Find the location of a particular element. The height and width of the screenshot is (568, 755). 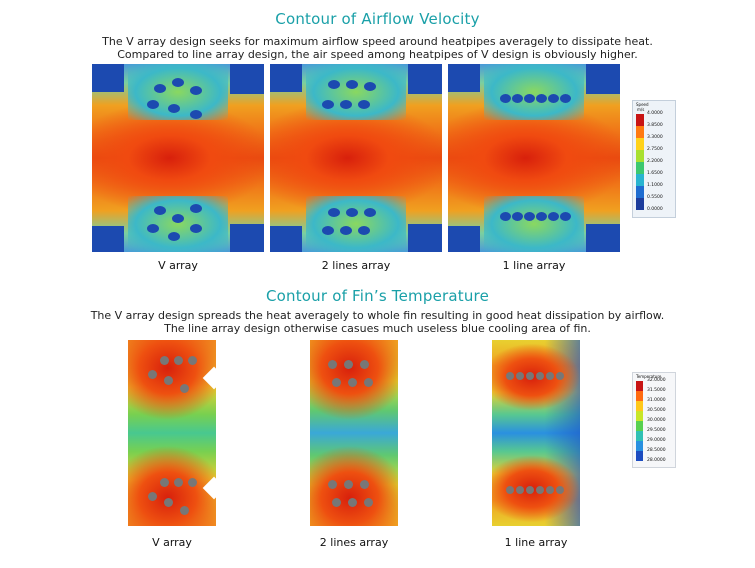

temperature-contour-2-lines-array is located at coordinates (354, 433).